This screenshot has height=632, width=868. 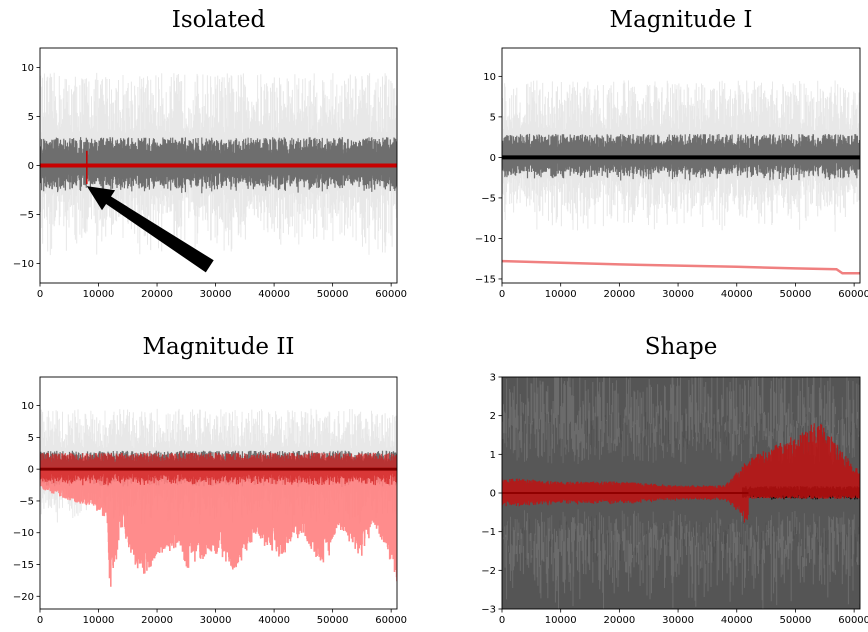 What do you see at coordinates (488, 532) in the screenshot?
I see `y-tick-label: −1` at bounding box center [488, 532].